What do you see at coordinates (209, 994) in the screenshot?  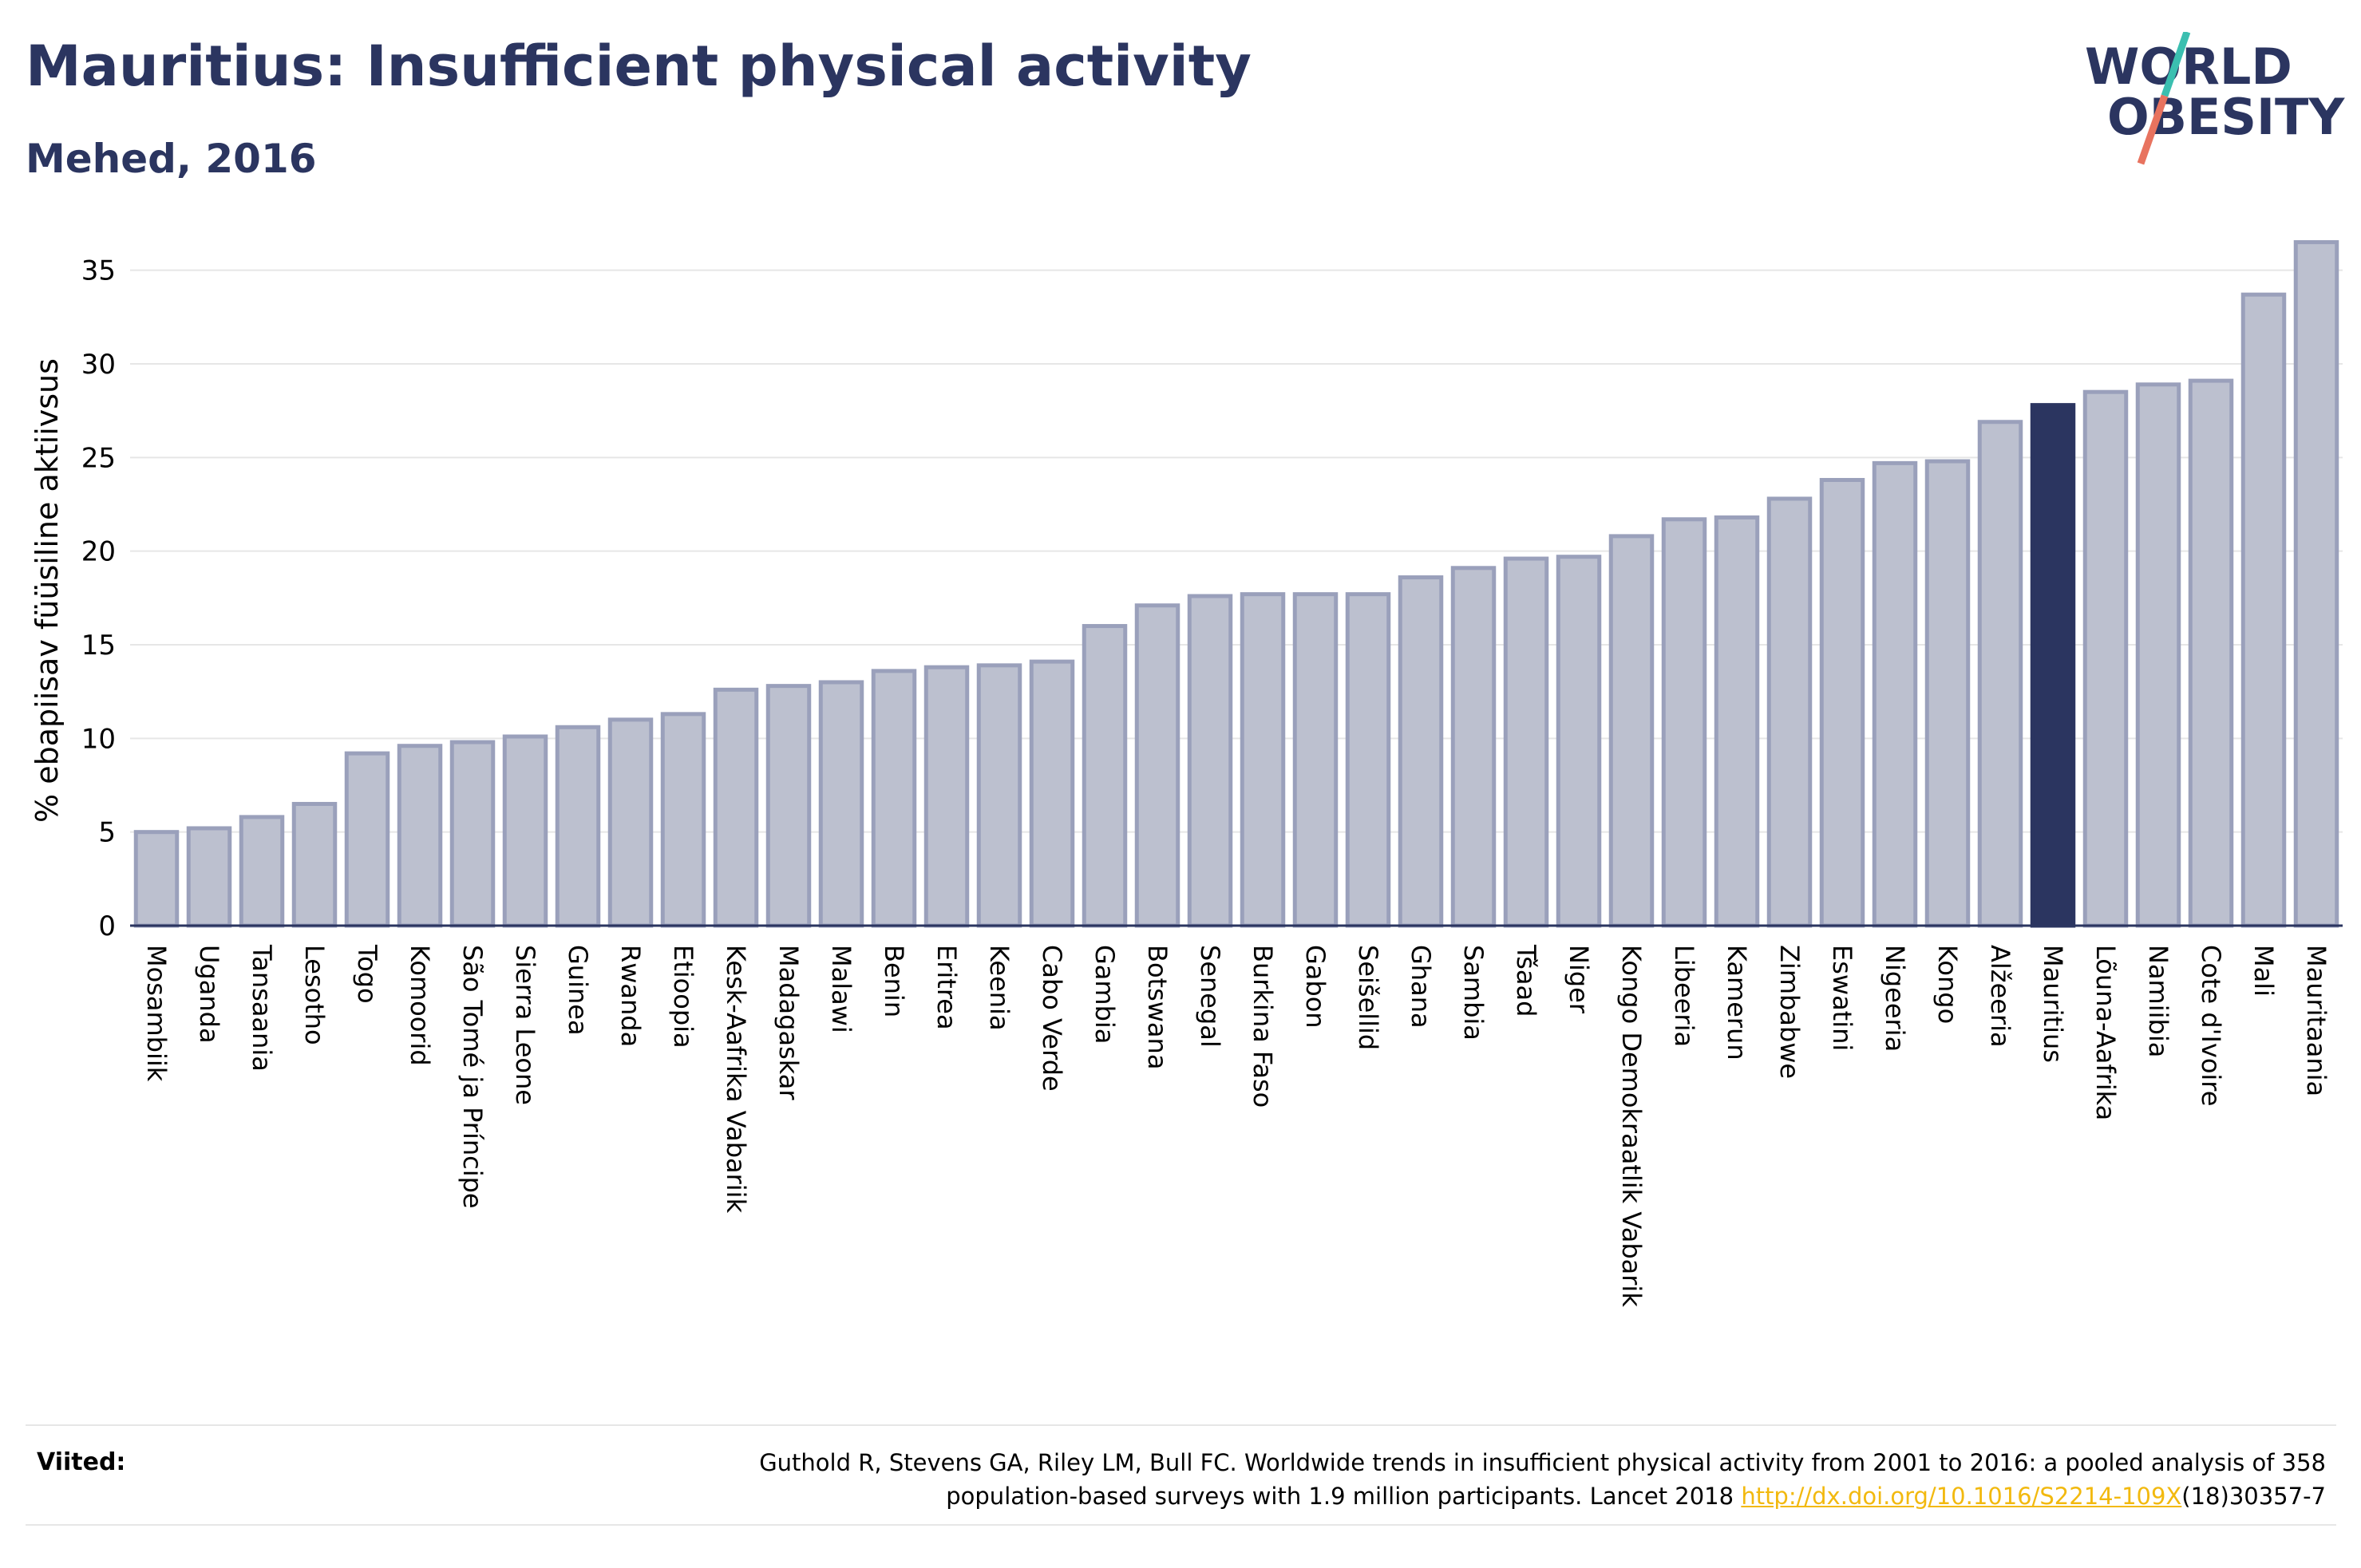 I see `x-tick-label: Uganda` at bounding box center [209, 994].